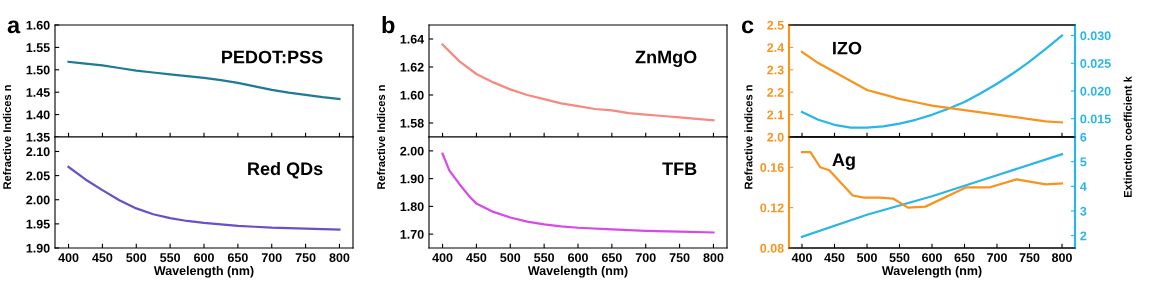 The height and width of the screenshot is (291, 1153). What do you see at coordinates (1083, 186) in the screenshot?
I see `y2-tick-label: 4` at bounding box center [1083, 186].